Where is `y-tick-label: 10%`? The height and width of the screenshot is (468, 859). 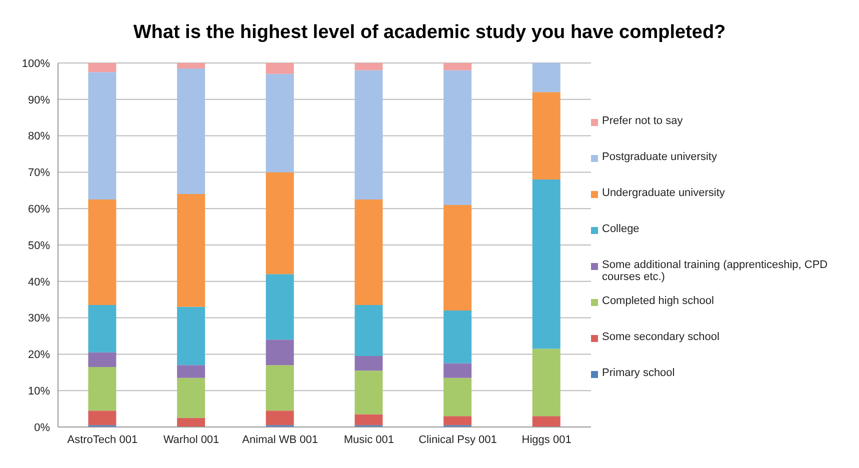 y-tick-label: 10% is located at coordinates (39, 392).